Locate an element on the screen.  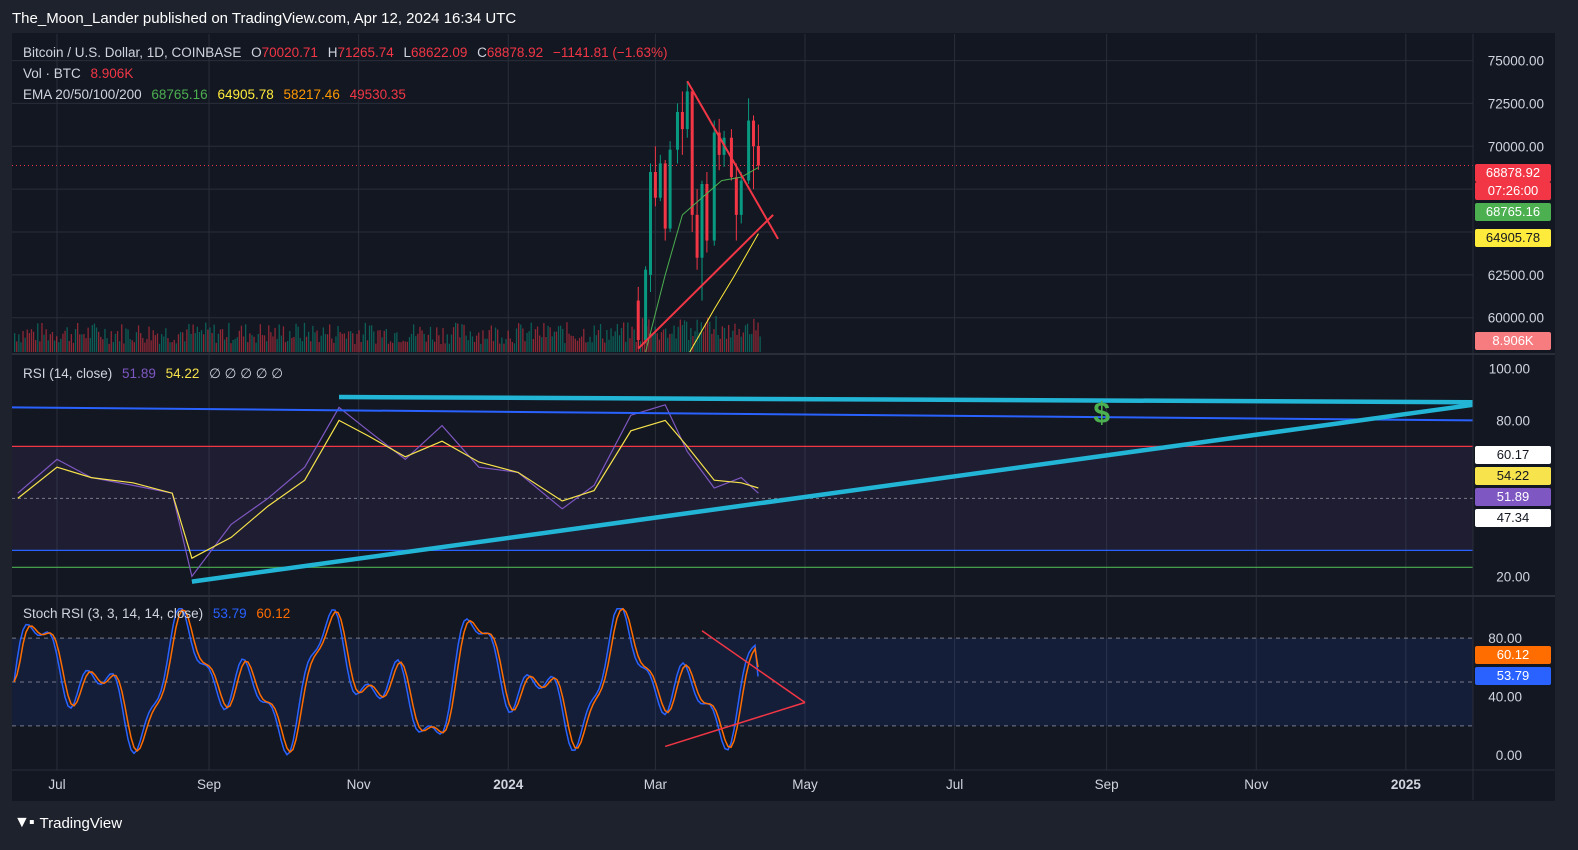
volume-label: Vol · BTC is located at coordinates (52, 73).